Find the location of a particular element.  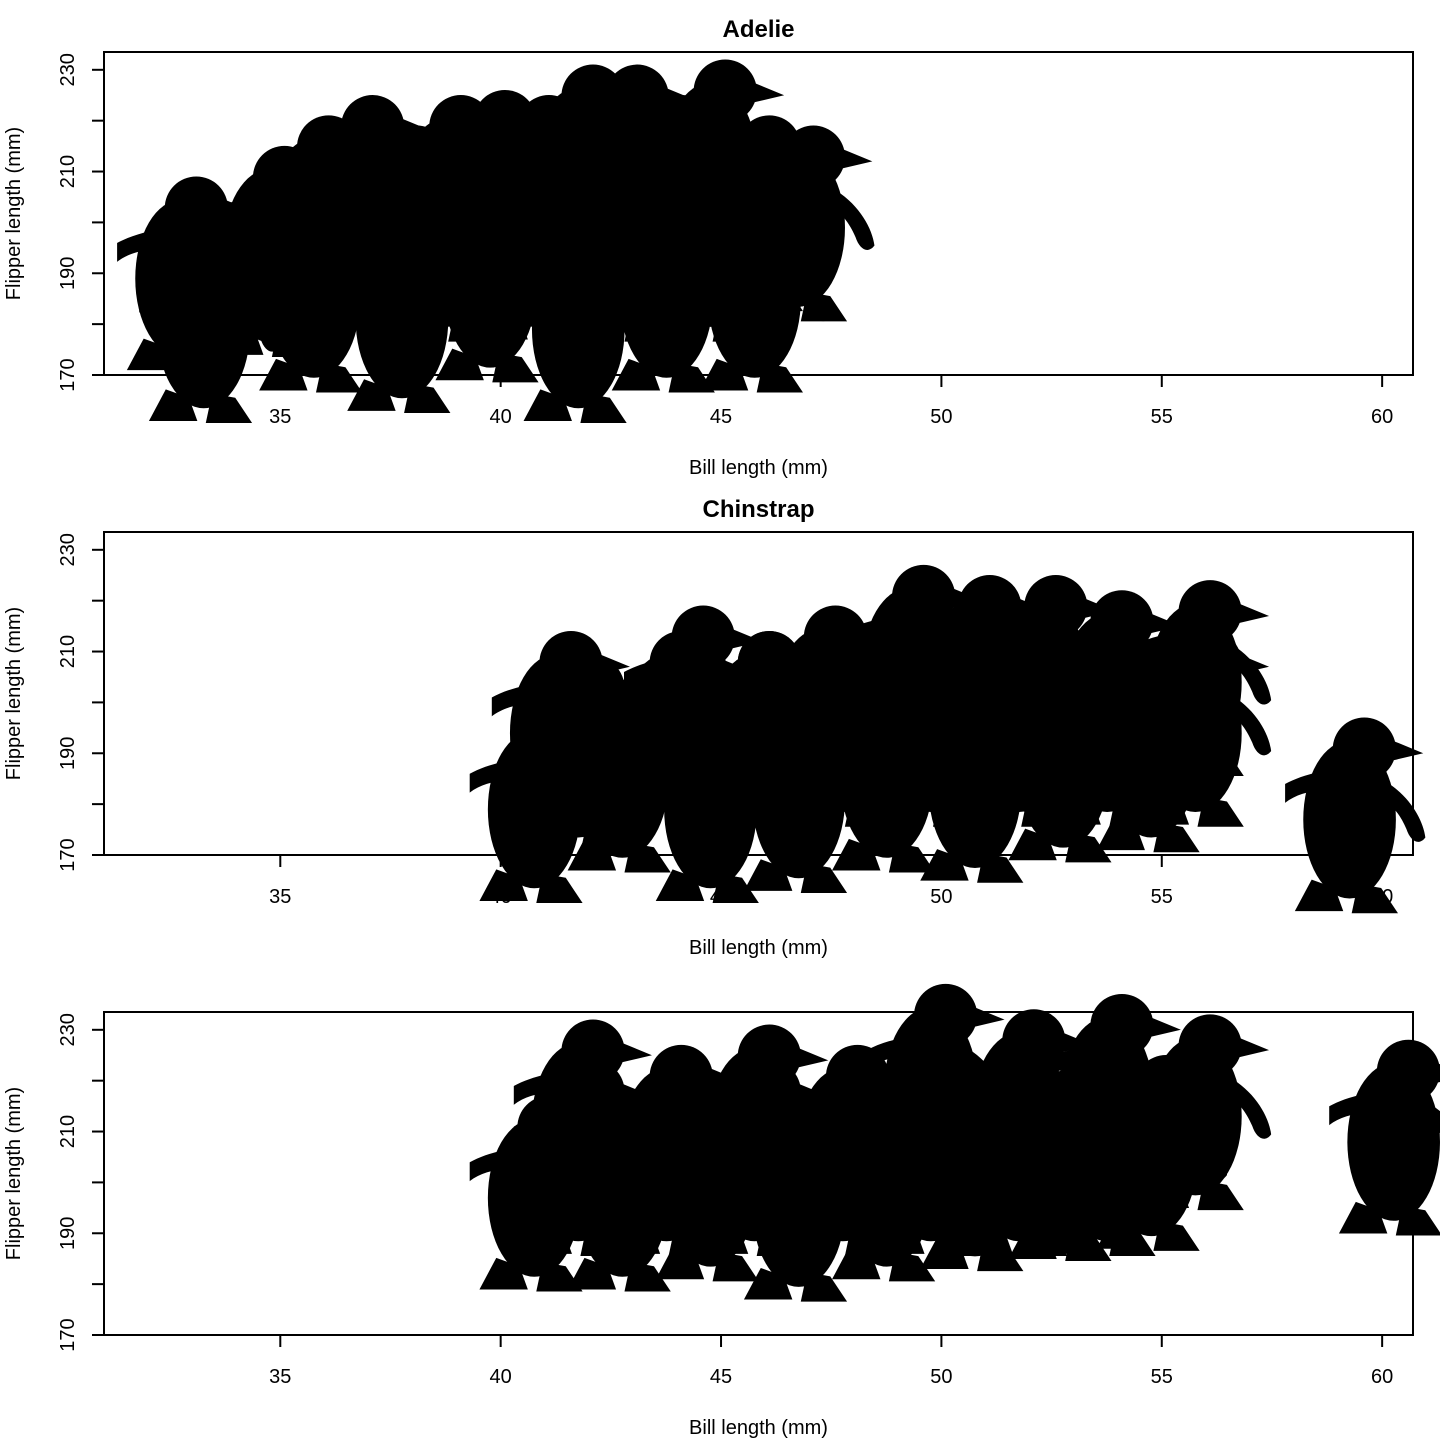

panel-title: Chinstrap is located at coordinates (758, 509).